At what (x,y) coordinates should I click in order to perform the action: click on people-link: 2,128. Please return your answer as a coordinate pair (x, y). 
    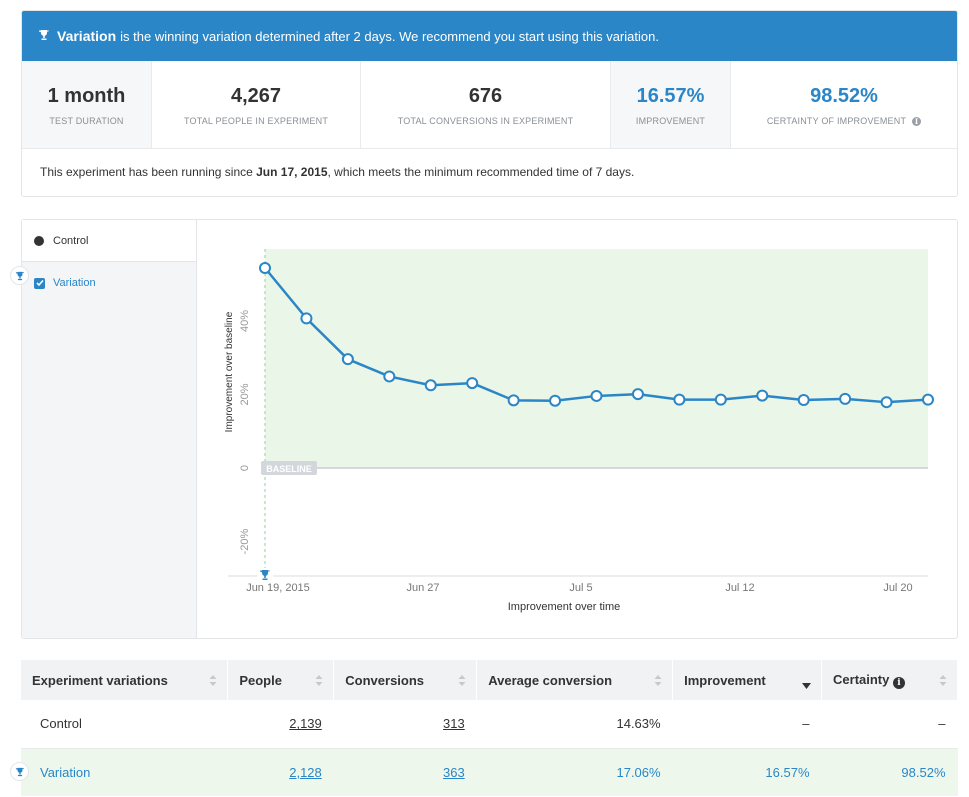
    Looking at the image, I should click on (305, 772).